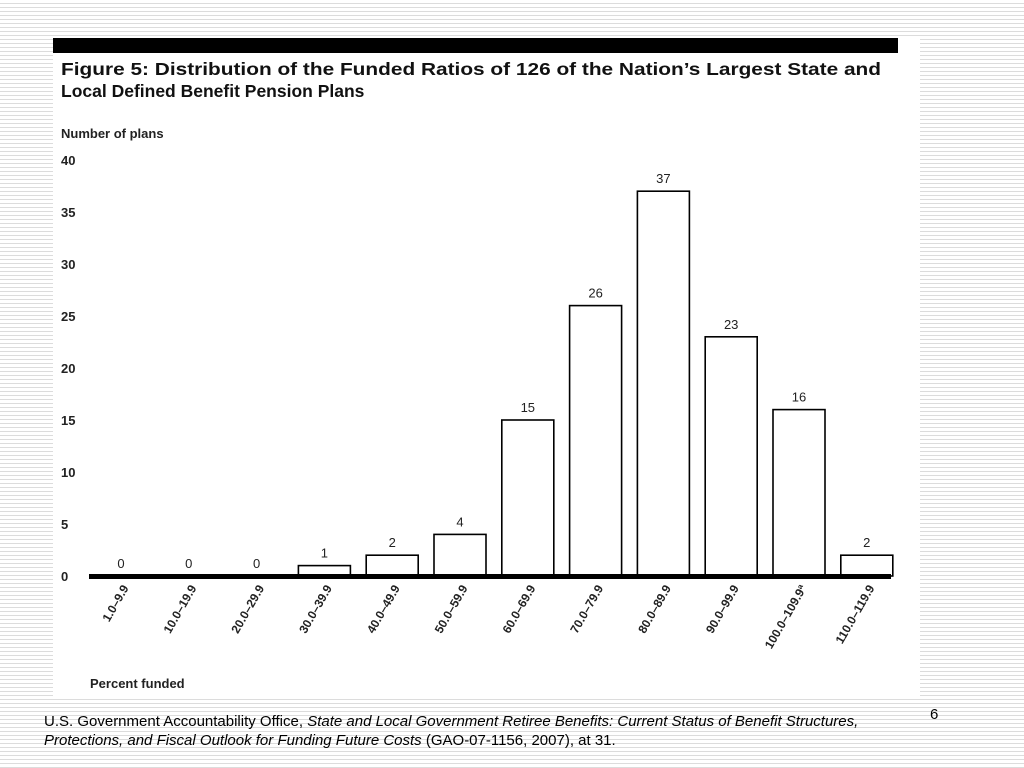  I want to click on y-tick-label: 35, so click(68, 212).